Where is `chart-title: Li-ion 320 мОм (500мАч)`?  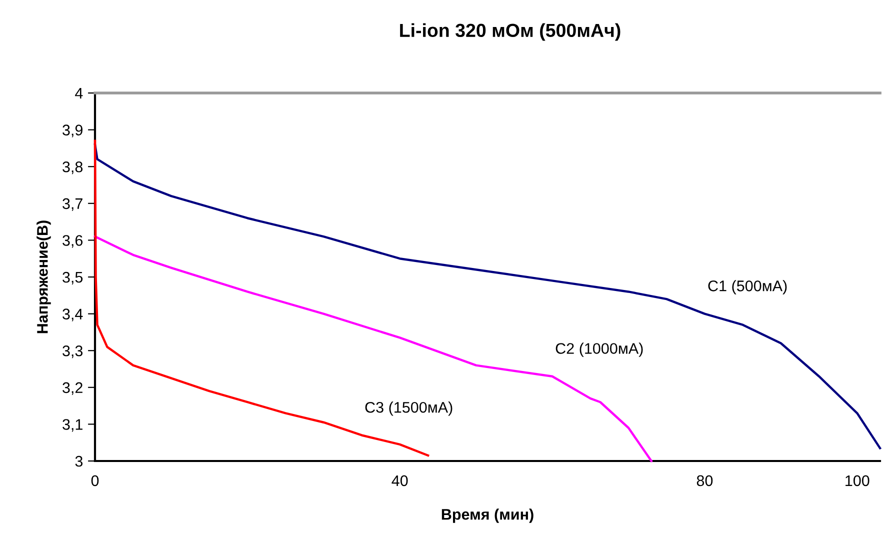 chart-title: Li-ion 320 мОм (500мАч) is located at coordinates (510, 32).